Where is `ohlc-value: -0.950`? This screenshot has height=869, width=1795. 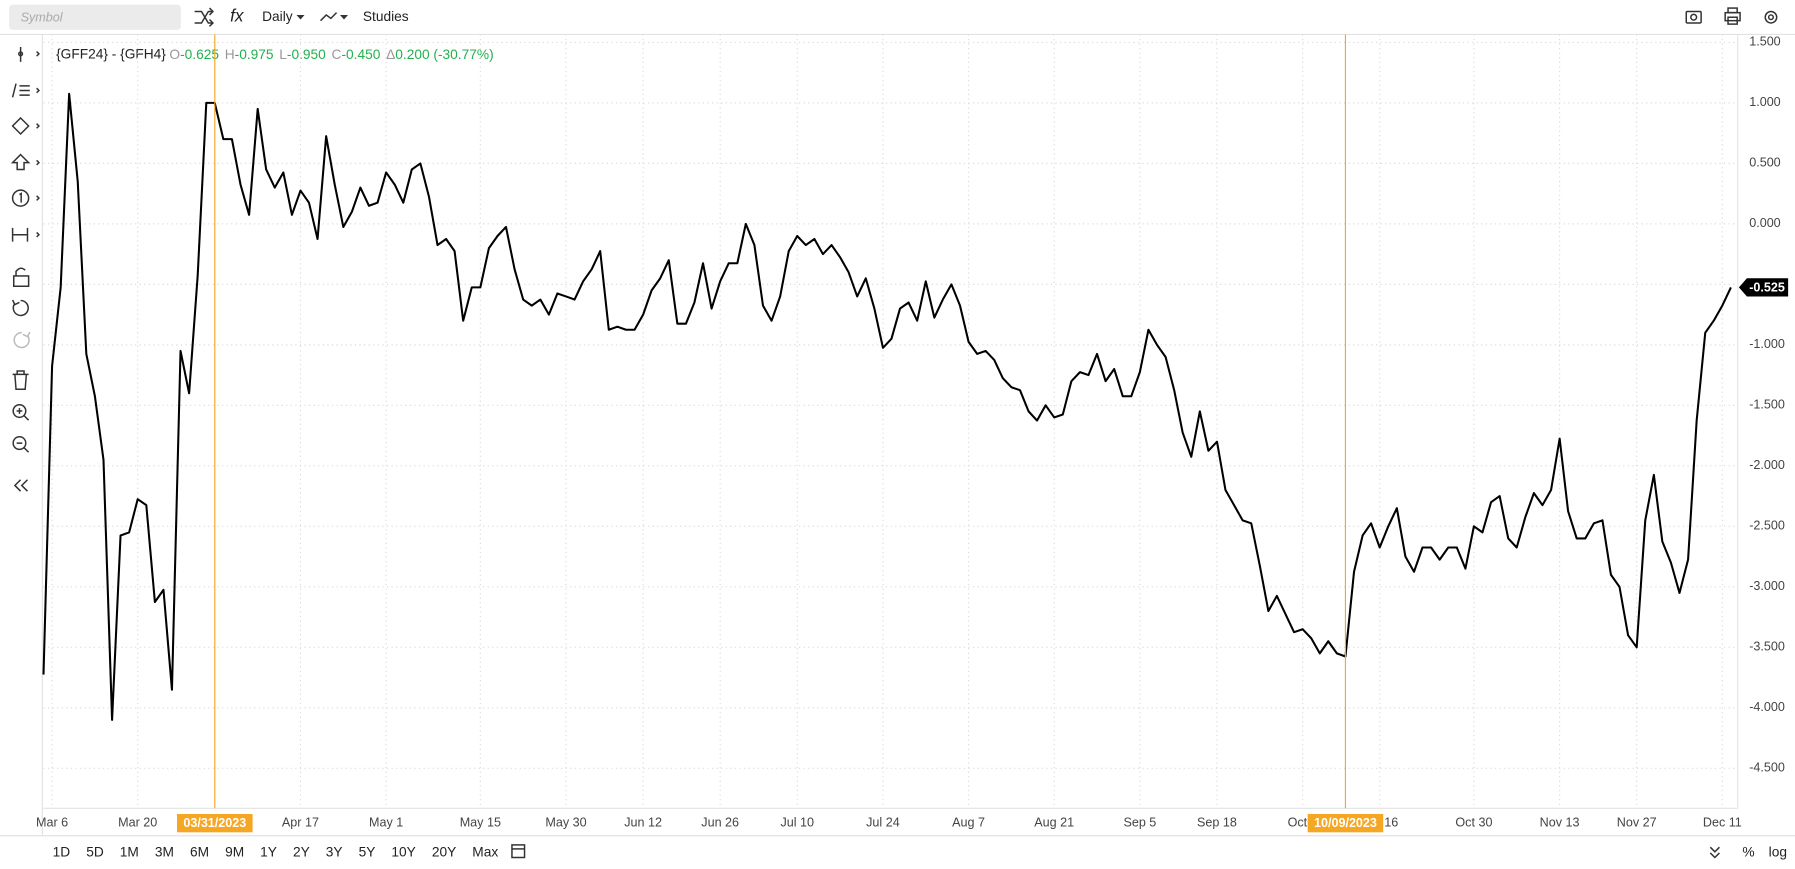
ohlc-value: -0.950 is located at coordinates (306, 54).